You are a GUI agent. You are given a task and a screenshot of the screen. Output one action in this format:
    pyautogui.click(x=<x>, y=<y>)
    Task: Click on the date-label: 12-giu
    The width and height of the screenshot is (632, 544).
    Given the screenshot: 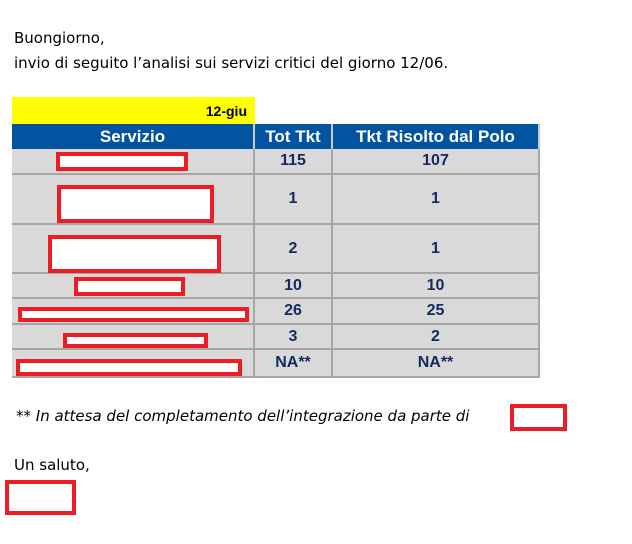 What is the action you would take?
    pyautogui.click(x=133, y=110)
    